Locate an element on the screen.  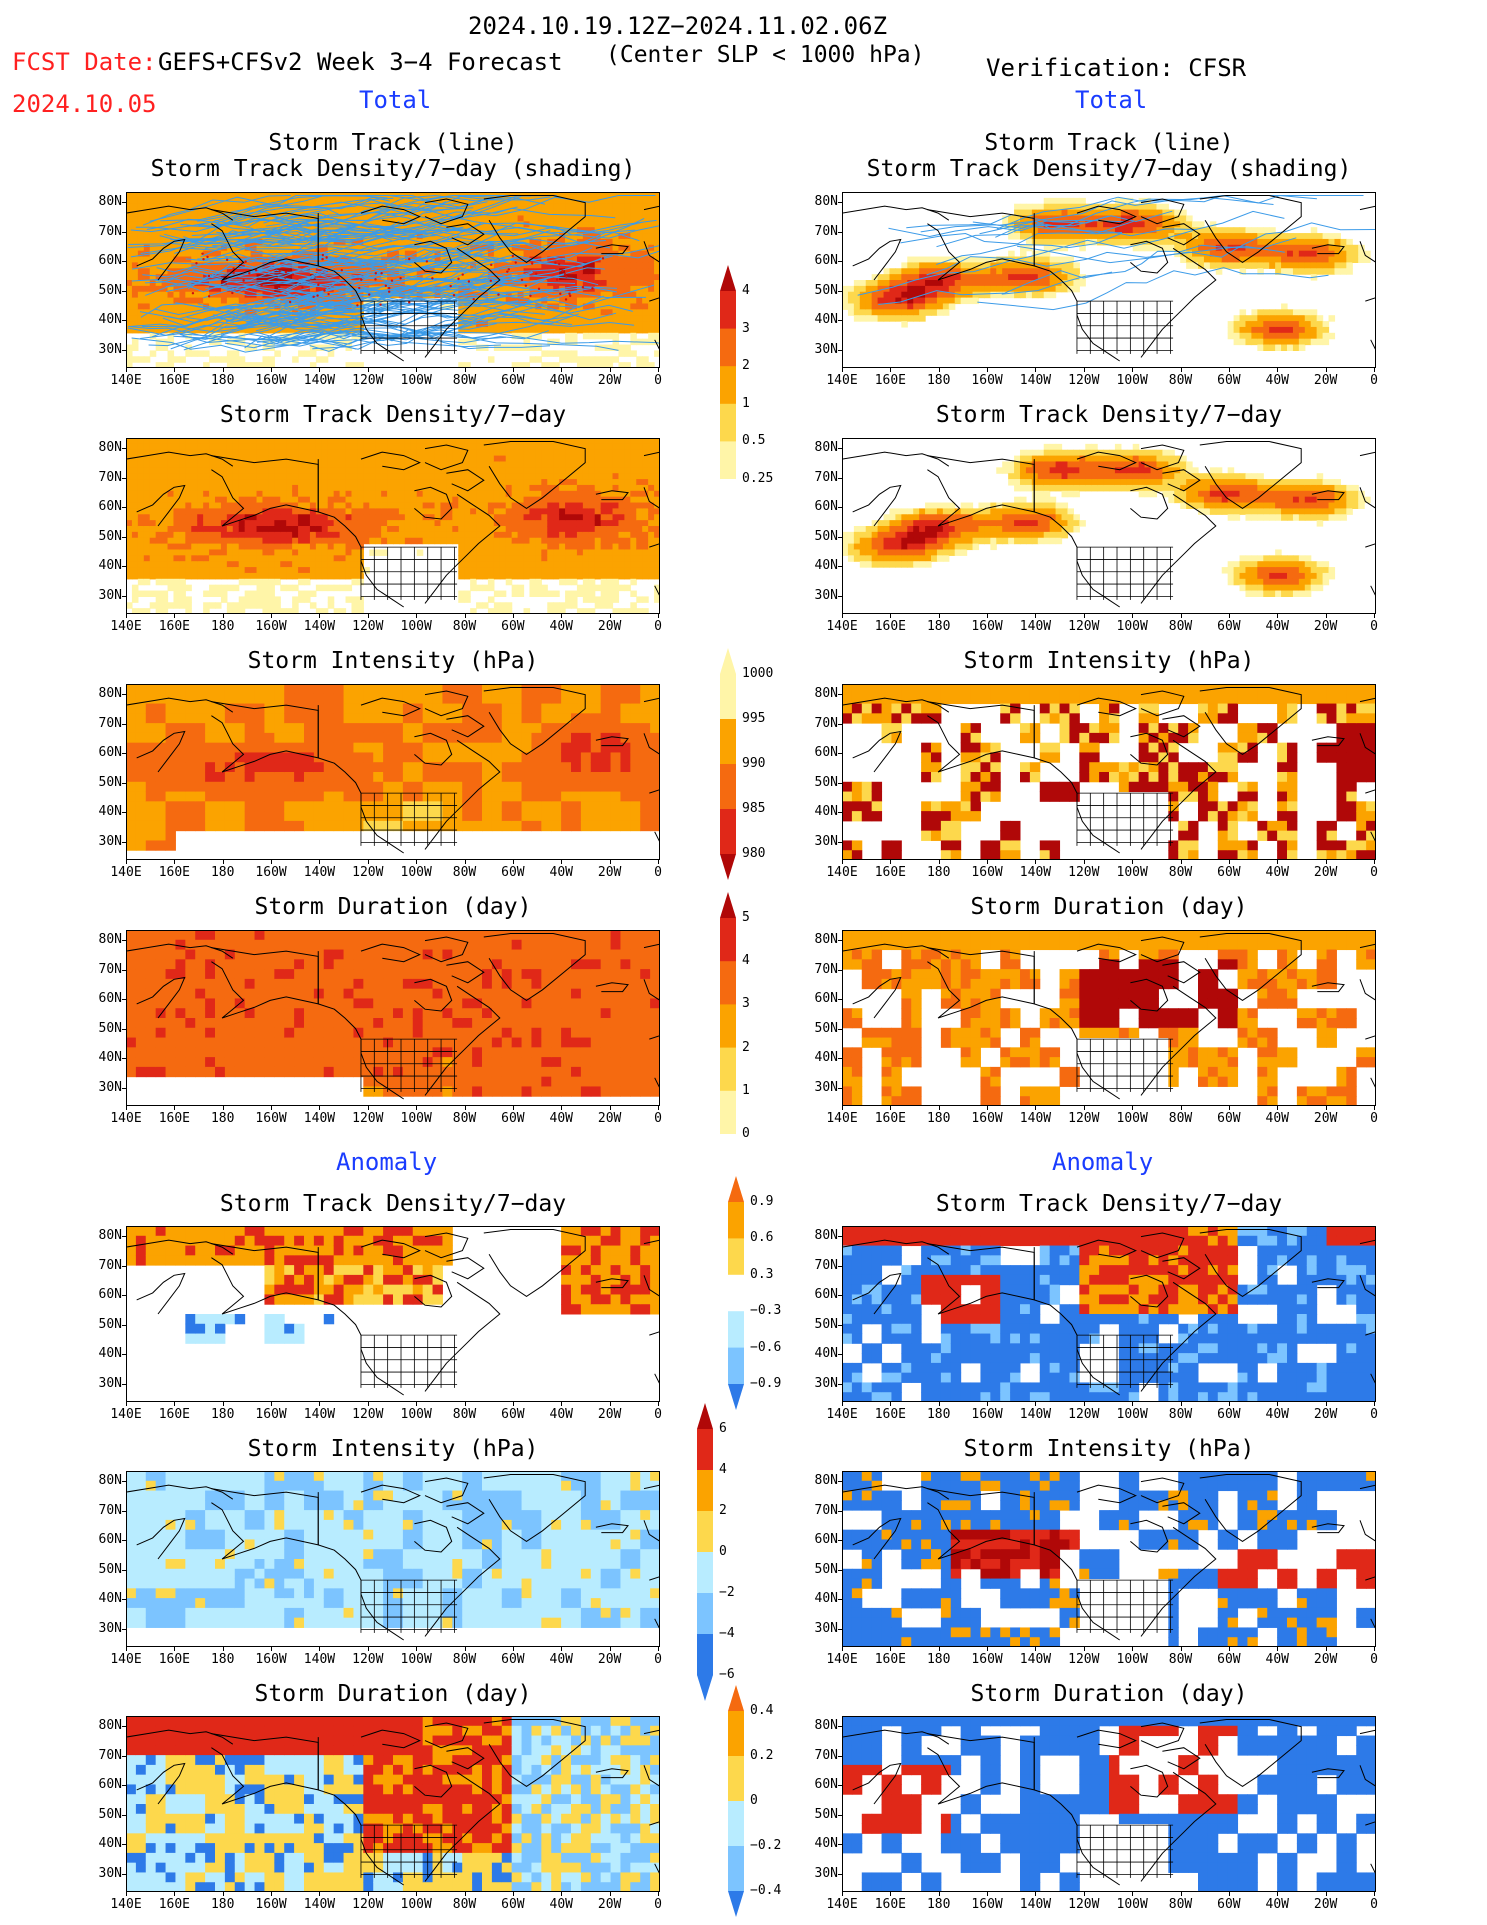
colorbar-label: −0.6 is located at coordinates (766, 1347).